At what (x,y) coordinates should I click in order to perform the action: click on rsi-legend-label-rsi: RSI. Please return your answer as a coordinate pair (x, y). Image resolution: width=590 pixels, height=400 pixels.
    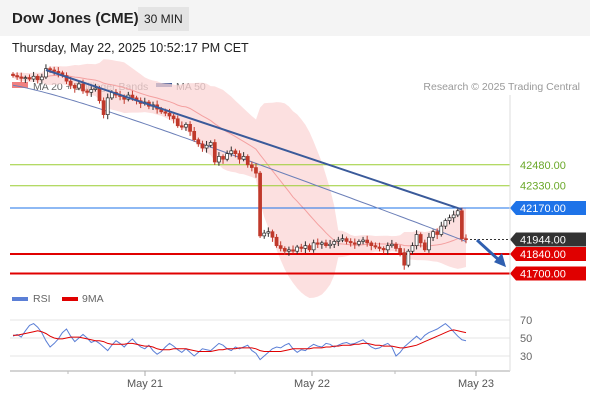
    Looking at the image, I should click on (42, 299).